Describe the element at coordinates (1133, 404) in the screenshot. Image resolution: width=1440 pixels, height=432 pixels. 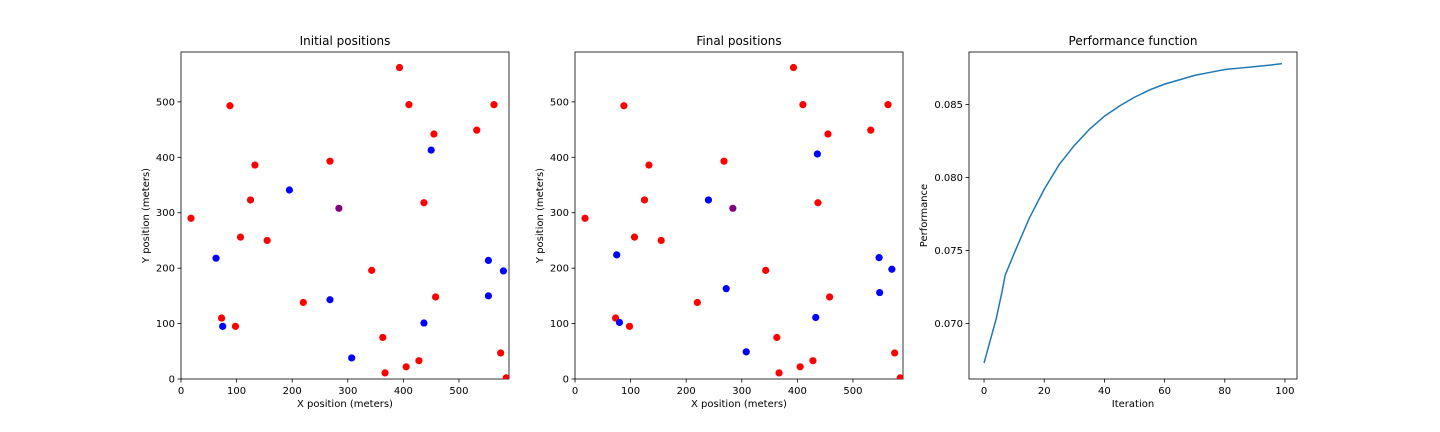
I see `x-axis-label: Iteration` at that location.